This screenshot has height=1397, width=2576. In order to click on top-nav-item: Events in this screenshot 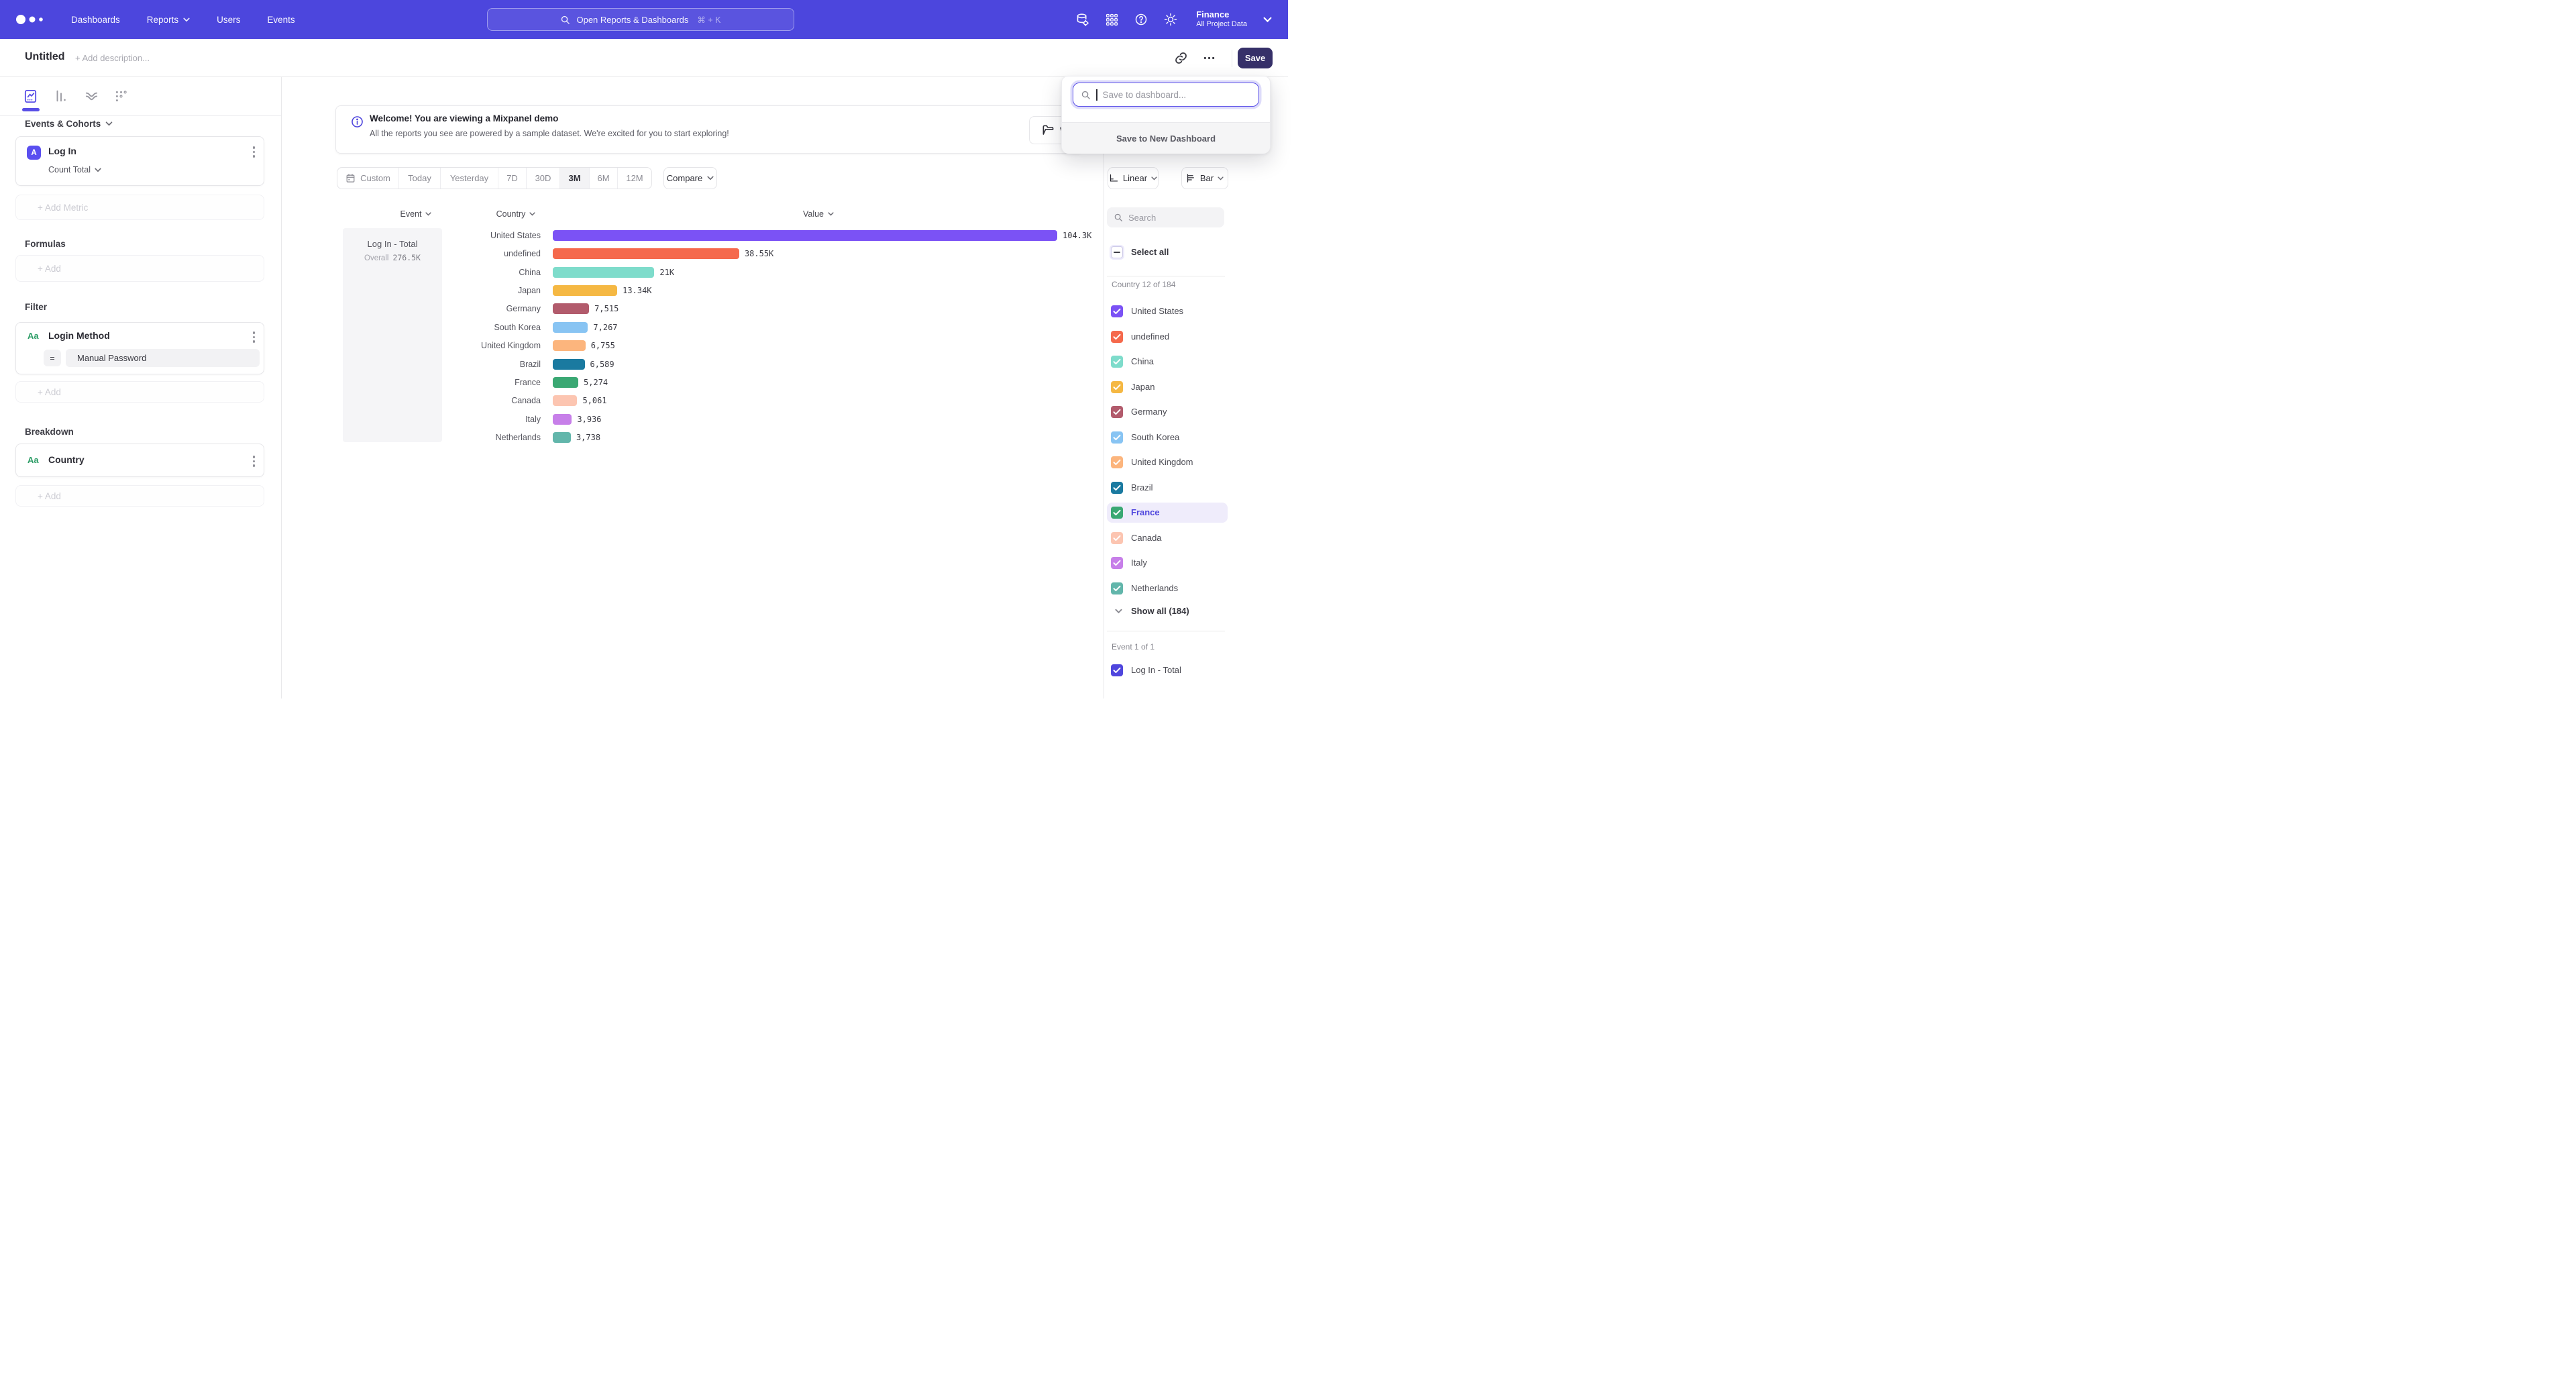, I will do `click(281, 19)`.